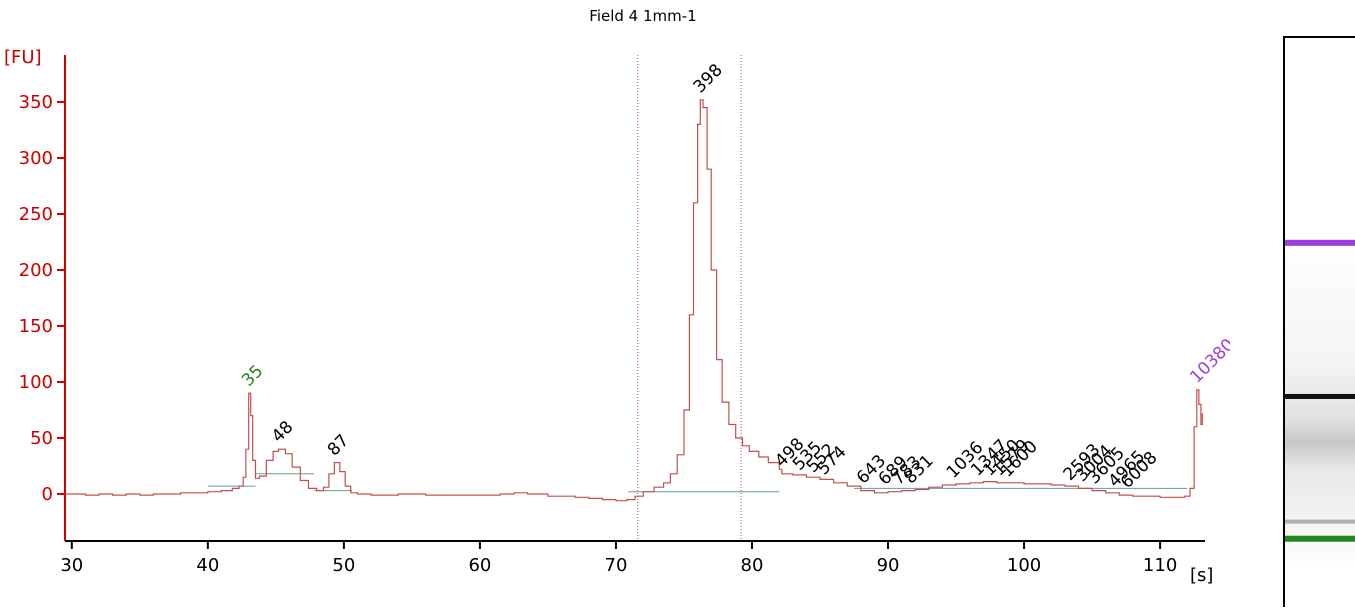  I want to click on y-axis-label: [FU], so click(23, 57).